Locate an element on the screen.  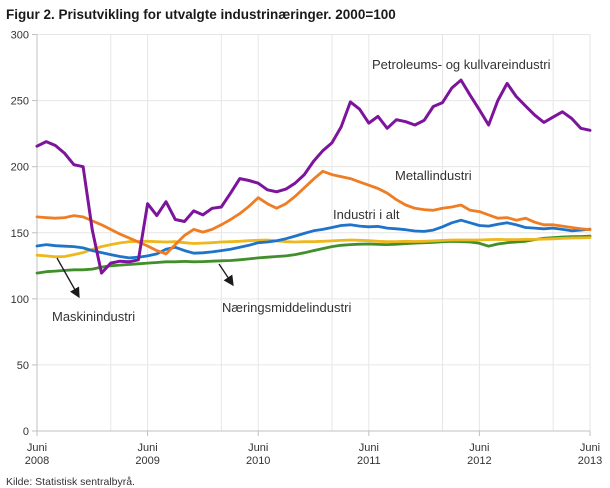
series-label-maskinindustri: Maskinindustri is located at coordinates (93, 316).